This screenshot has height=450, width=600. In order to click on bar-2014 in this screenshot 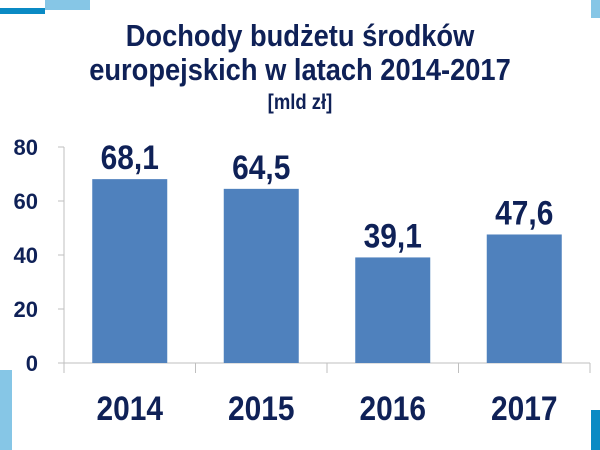, I will do `click(130, 271)`.